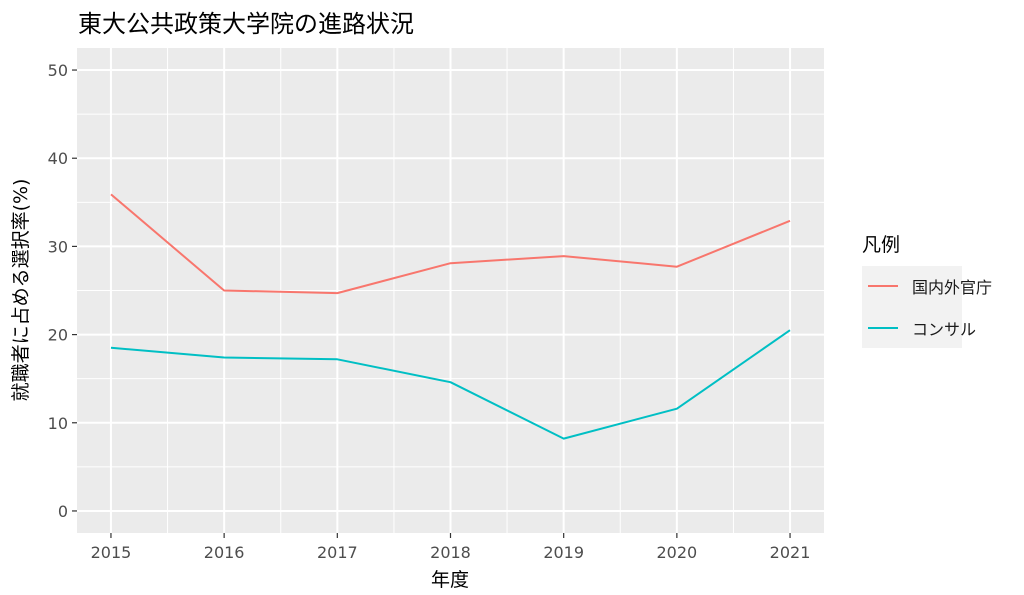  What do you see at coordinates (224, 552) in the screenshot?
I see `x-tick-label: 2016` at bounding box center [224, 552].